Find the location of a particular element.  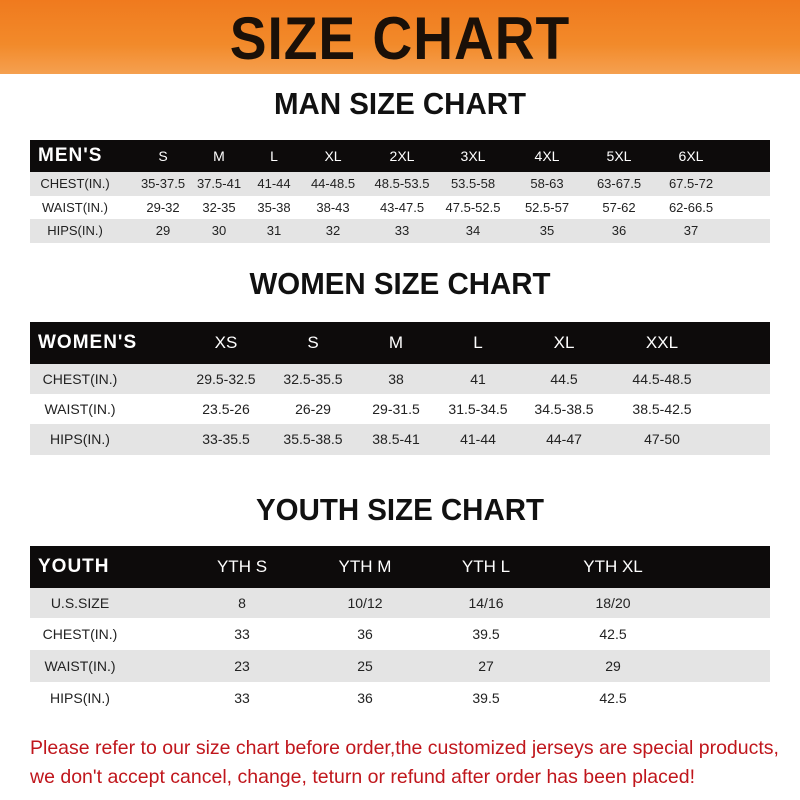

table-row: HIPS(IN.) 29 30 31 32 33 34 35 36 37 is located at coordinates (400, 231).